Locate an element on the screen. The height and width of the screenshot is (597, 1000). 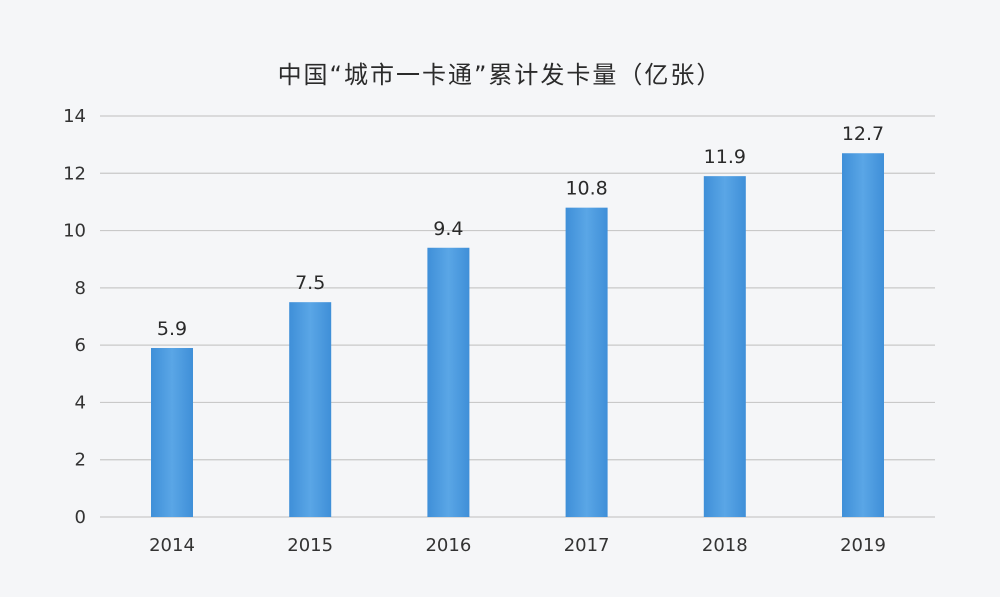
y-tick-label: 10 is located at coordinates (74, 231).